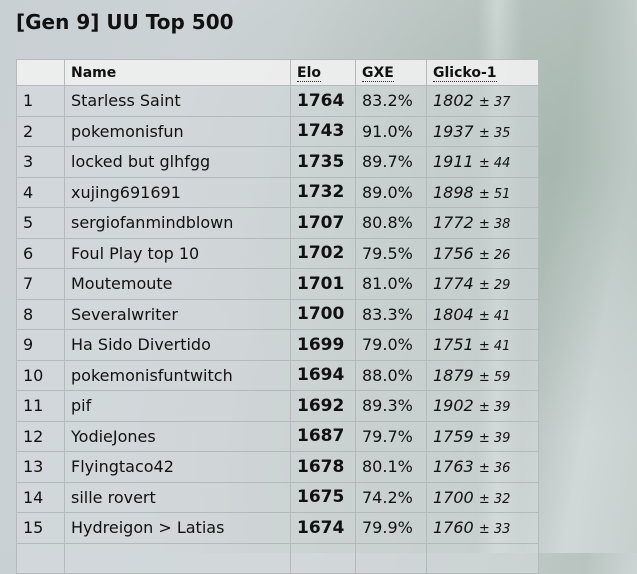  I want to click on glicko: 1763 ± 36, so click(482, 467).